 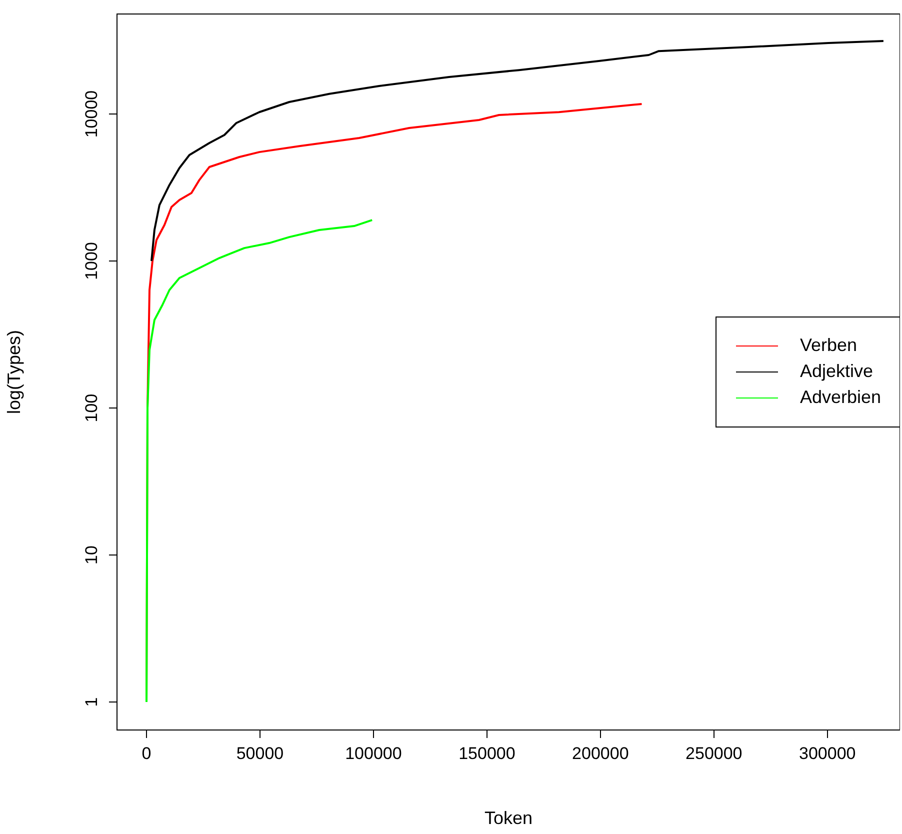 What do you see at coordinates (837, 370) in the screenshot?
I see `legend-label: Adjektive` at bounding box center [837, 370].